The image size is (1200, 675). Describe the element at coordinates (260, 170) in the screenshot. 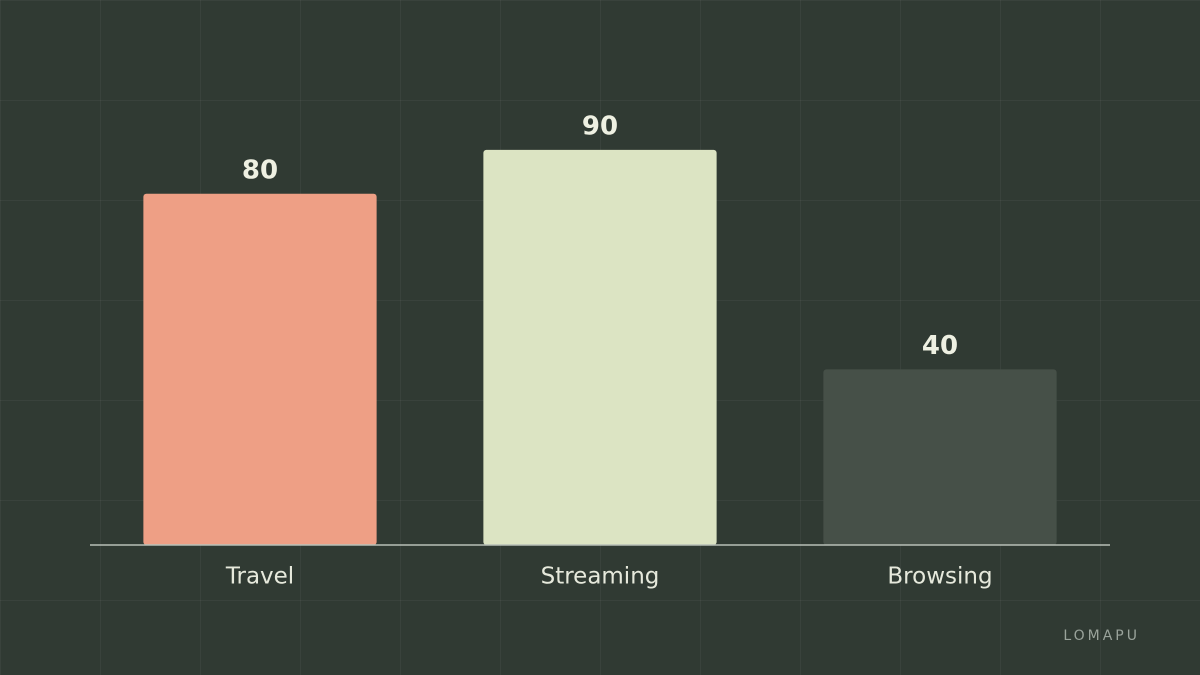

I see `data-label: 80` at that location.